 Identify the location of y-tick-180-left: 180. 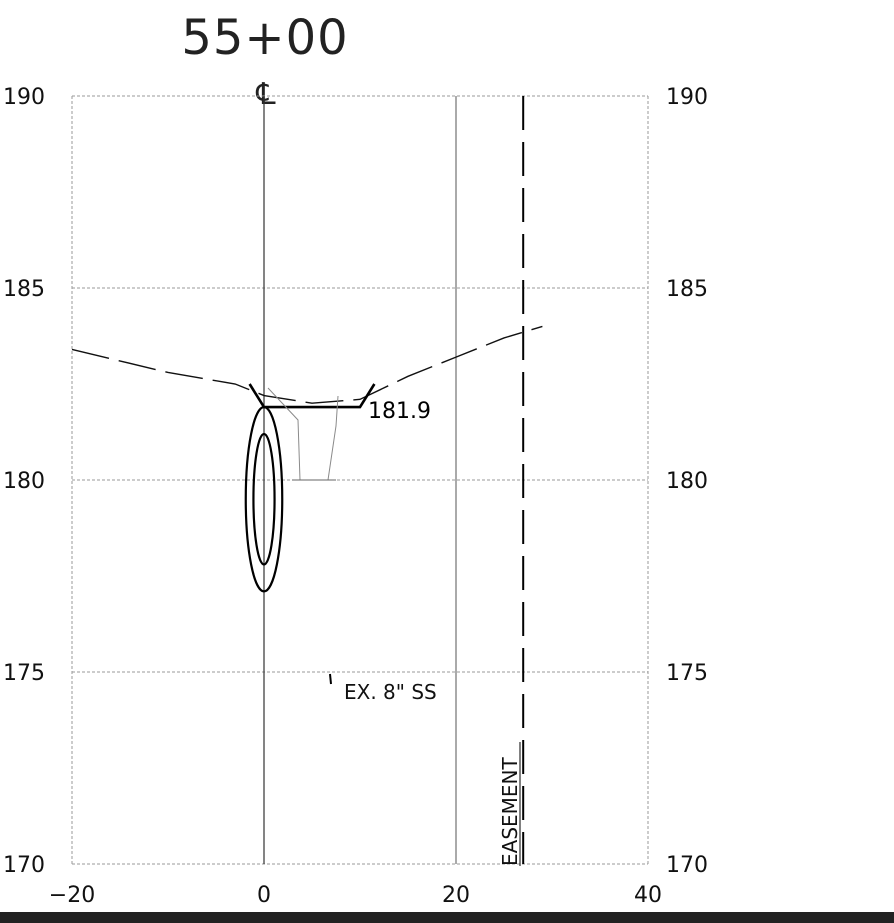
(24, 481).